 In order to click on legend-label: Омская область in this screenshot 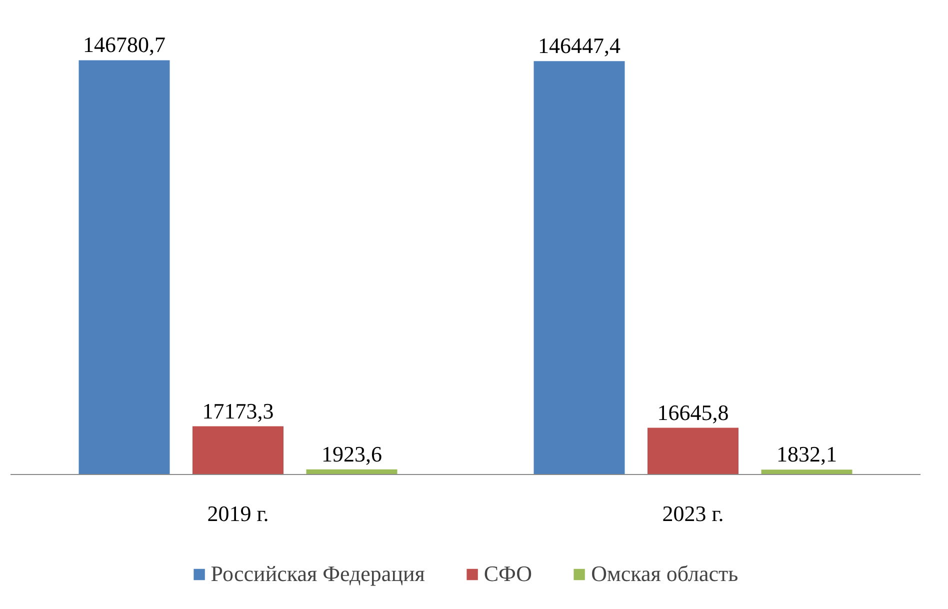, I will do `click(664, 574)`.